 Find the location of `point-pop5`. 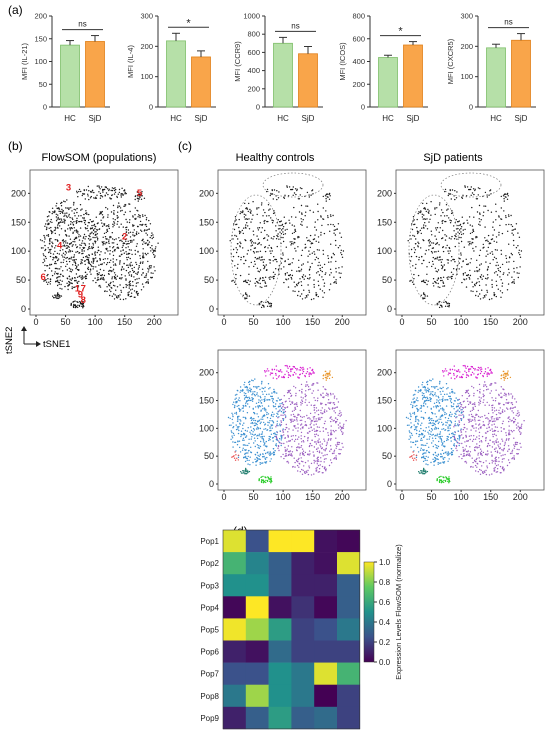

point-pop5 is located at coordinates (503, 196).